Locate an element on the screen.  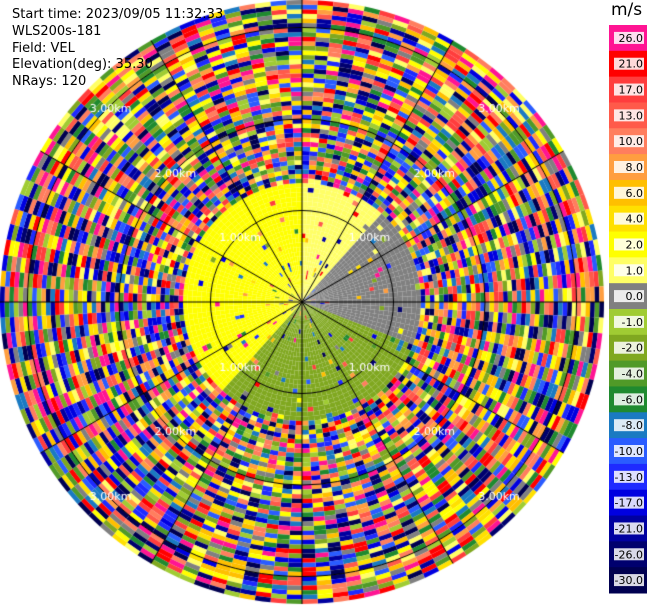
colorbar-unit: m/s is located at coordinates (627, 10).